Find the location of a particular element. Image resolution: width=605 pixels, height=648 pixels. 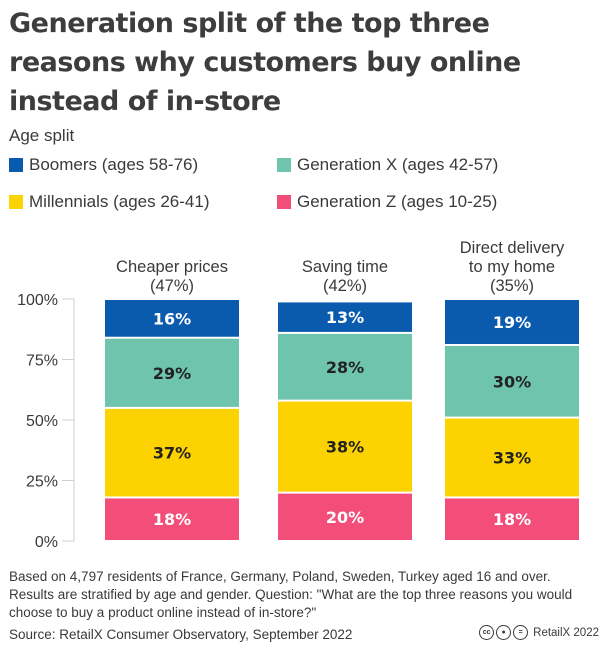

data-label: 37% is located at coordinates (172, 453).